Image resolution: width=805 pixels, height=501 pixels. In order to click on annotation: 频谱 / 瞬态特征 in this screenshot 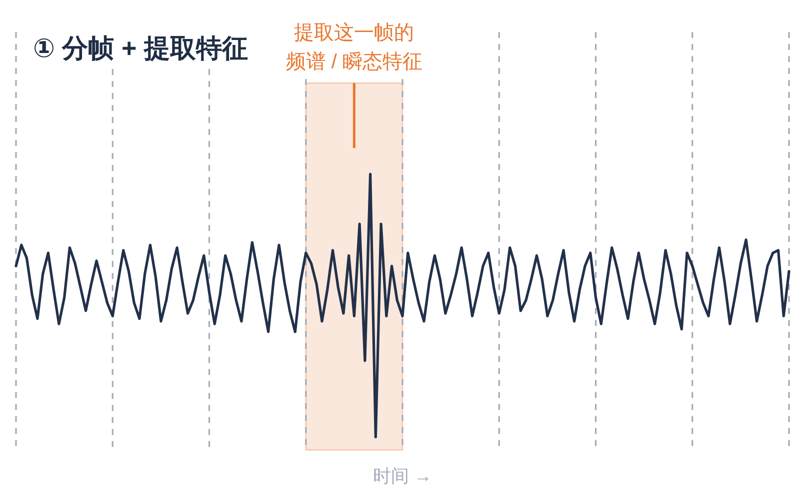, I will do `click(354, 62)`.